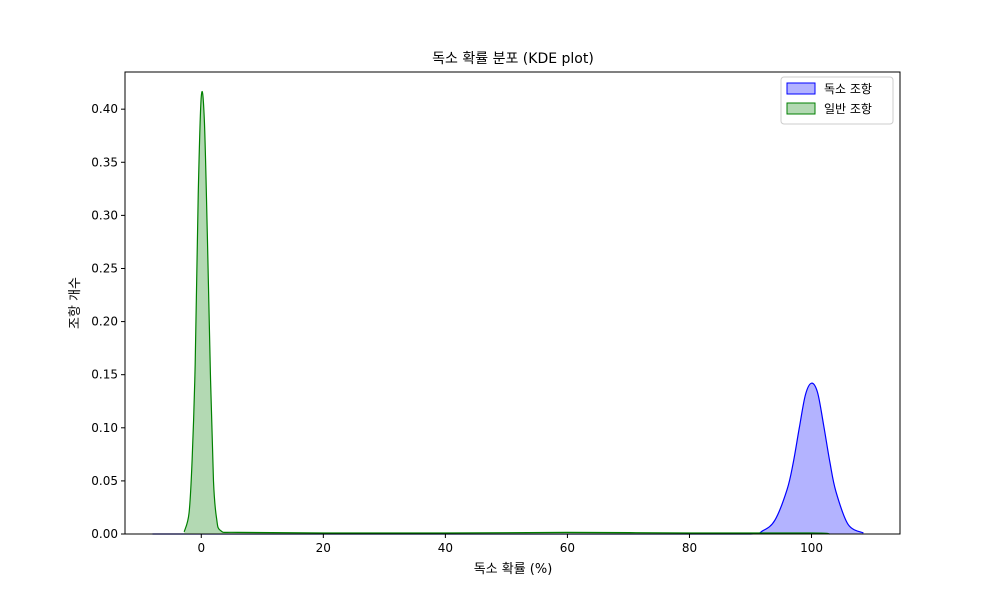  I want to click on x-tick-label: 60, so click(567, 548).